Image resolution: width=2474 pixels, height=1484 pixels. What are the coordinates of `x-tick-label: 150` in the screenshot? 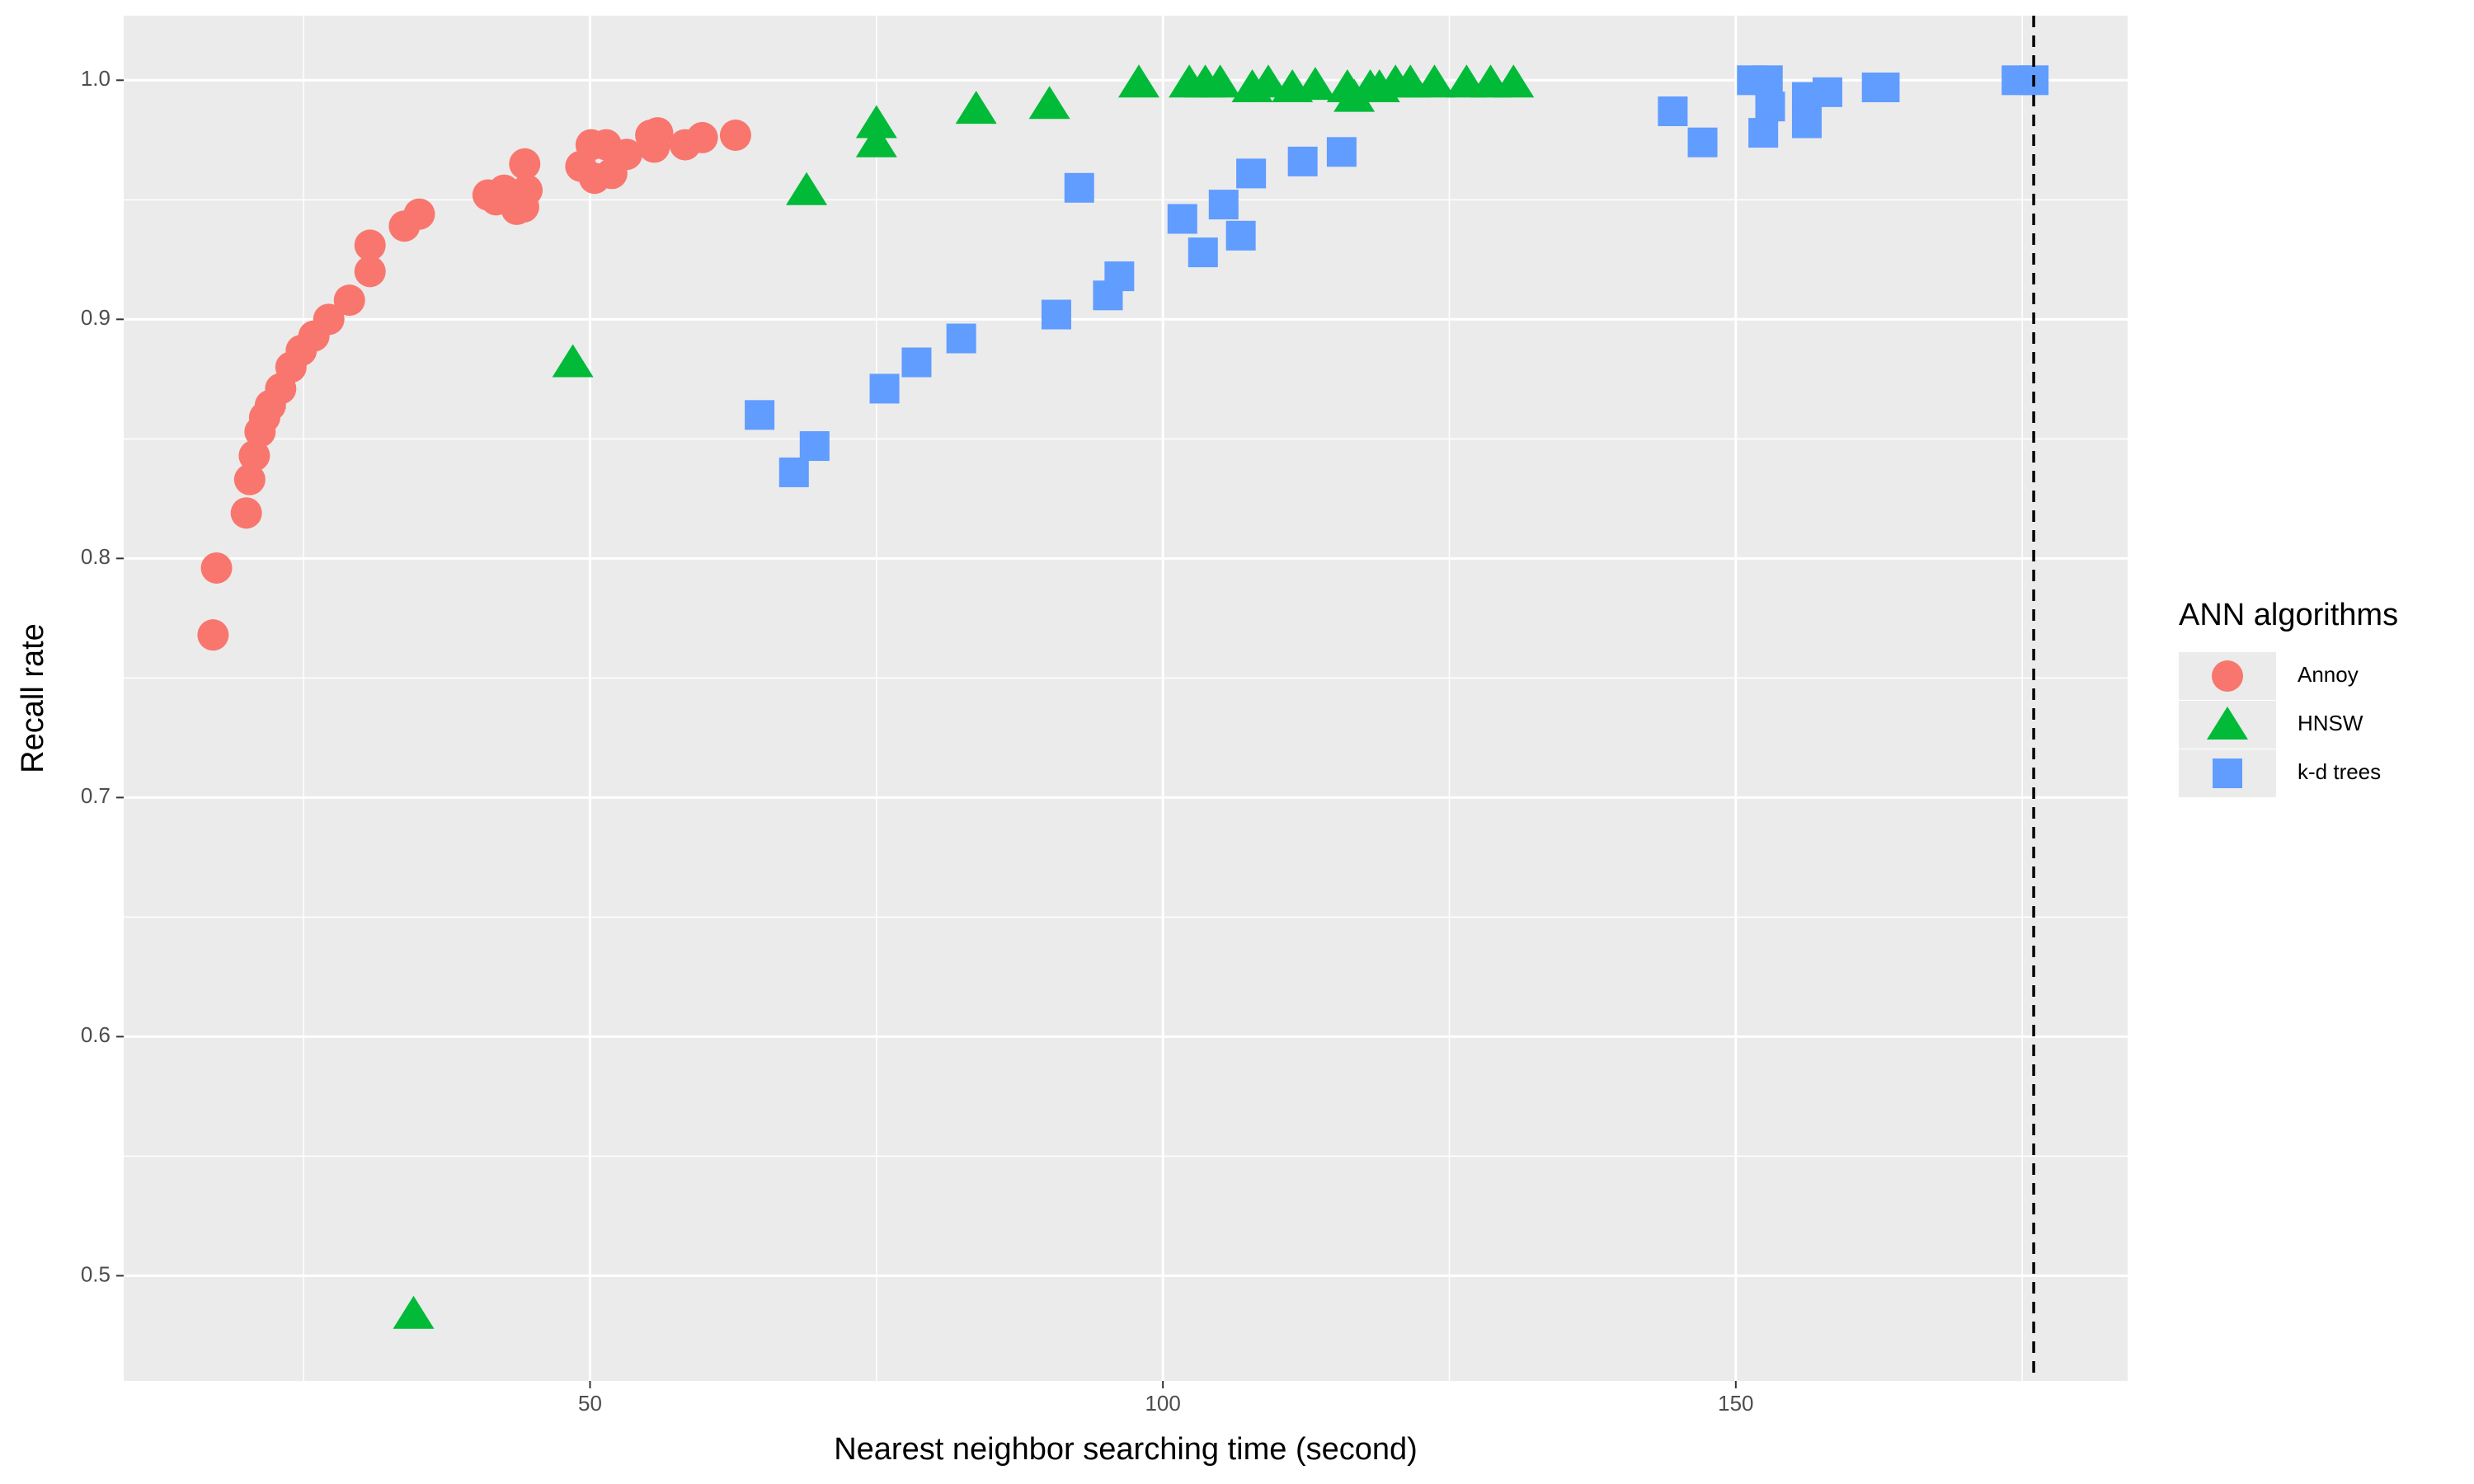 It's located at (1735, 1403).